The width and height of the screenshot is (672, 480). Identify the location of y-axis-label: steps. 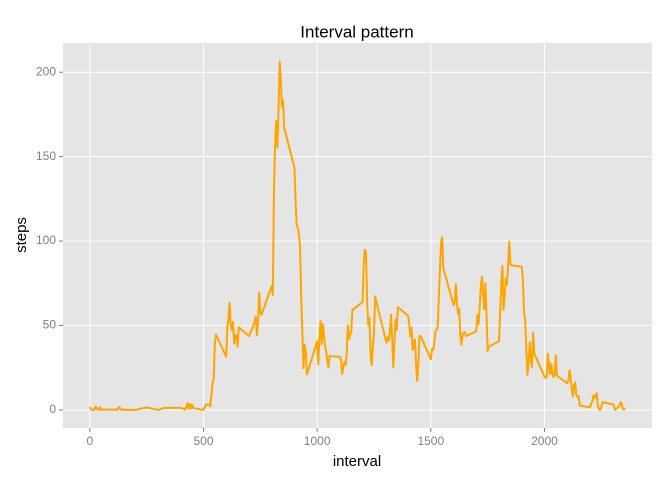
(21, 235).